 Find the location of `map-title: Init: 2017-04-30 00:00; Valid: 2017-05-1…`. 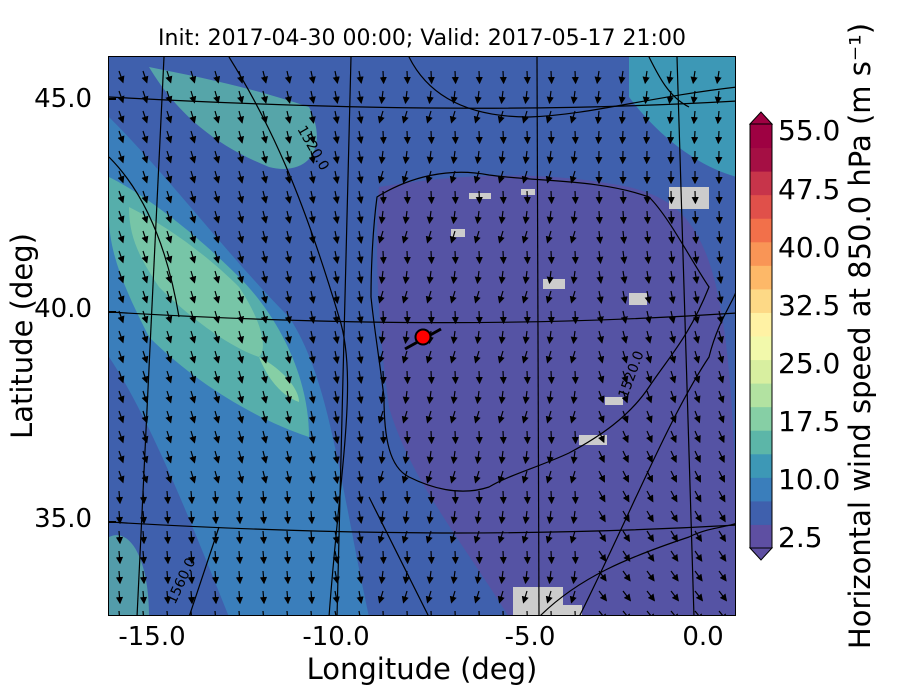

map-title: Init: 2017-04-30 00:00; Valid: 2017-05-1… is located at coordinates (422, 38).